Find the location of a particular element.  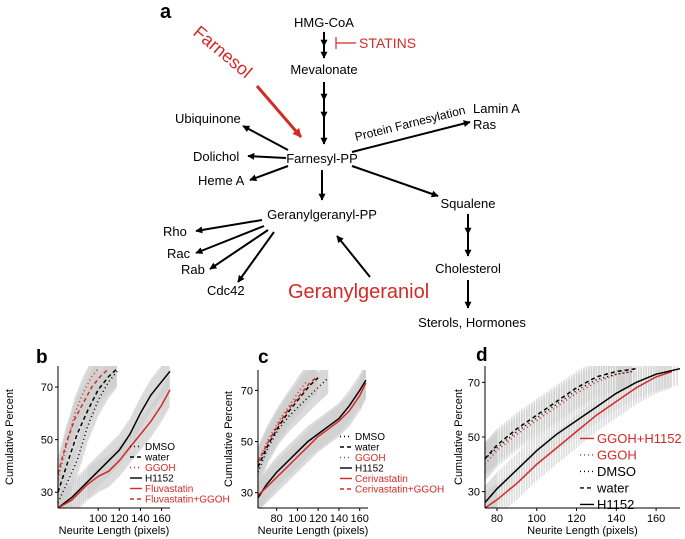

node-geranylgeranyl-pp: Geranylgeranyl-PP is located at coordinates (322, 214).